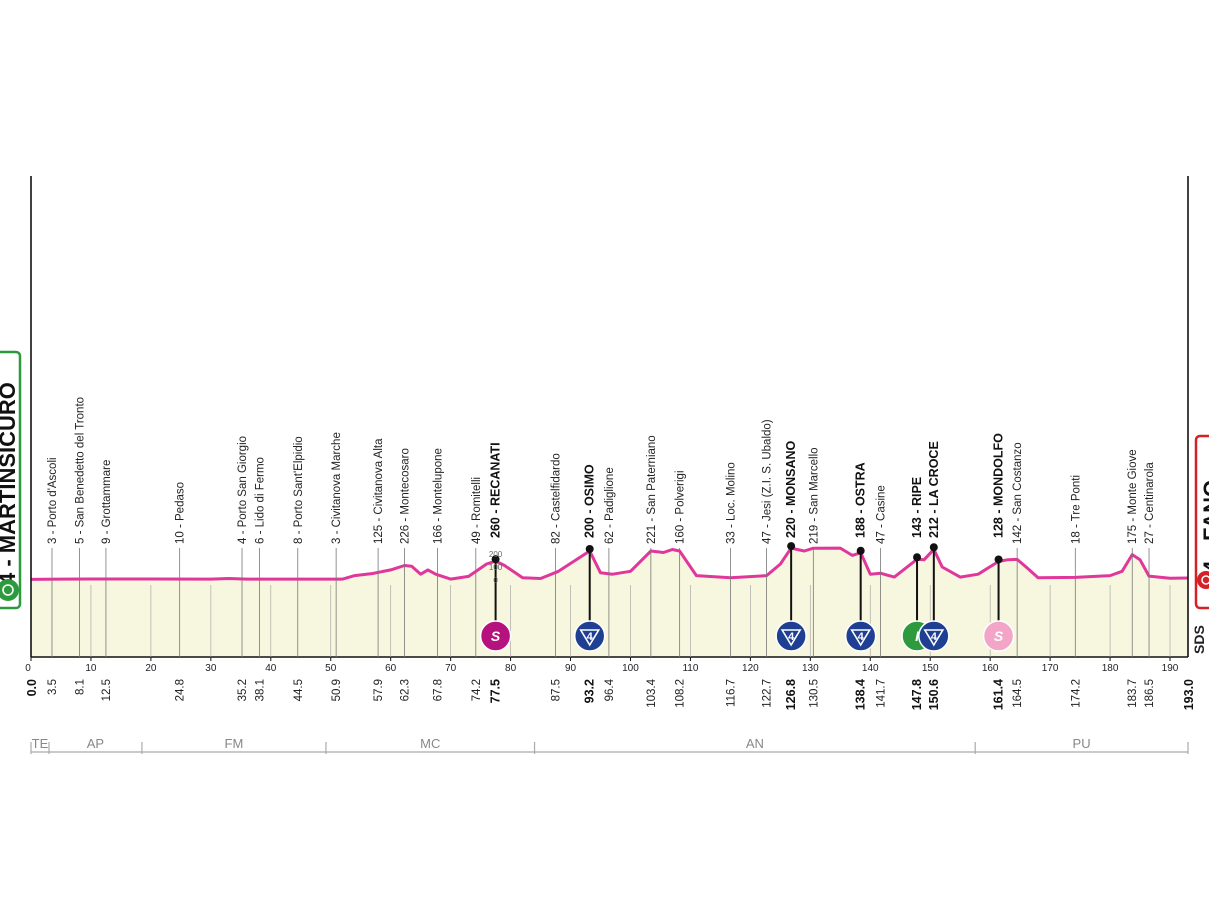 The image size is (1209, 907). Describe the element at coordinates (791, 489) in the screenshot. I see `waypoint-label: 220 - MONSANO` at that location.